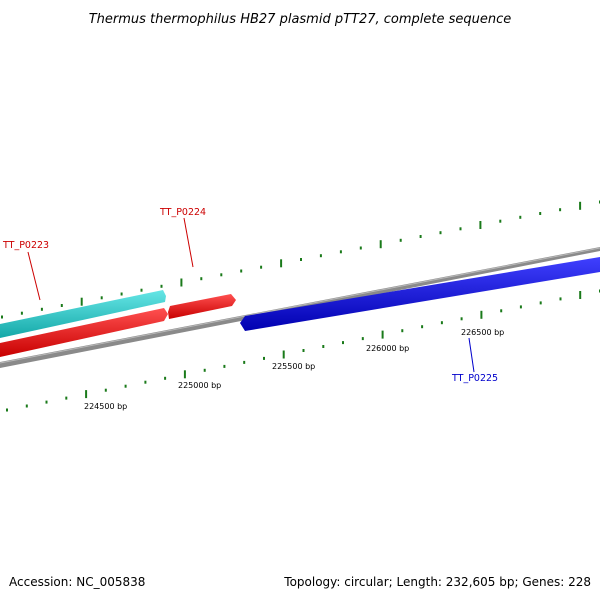 Image resolution: width=600 pixels, height=600 pixels. What do you see at coordinates (83, 314) in the screenshot?
I see `cds-track-bar` at bounding box center [83, 314].